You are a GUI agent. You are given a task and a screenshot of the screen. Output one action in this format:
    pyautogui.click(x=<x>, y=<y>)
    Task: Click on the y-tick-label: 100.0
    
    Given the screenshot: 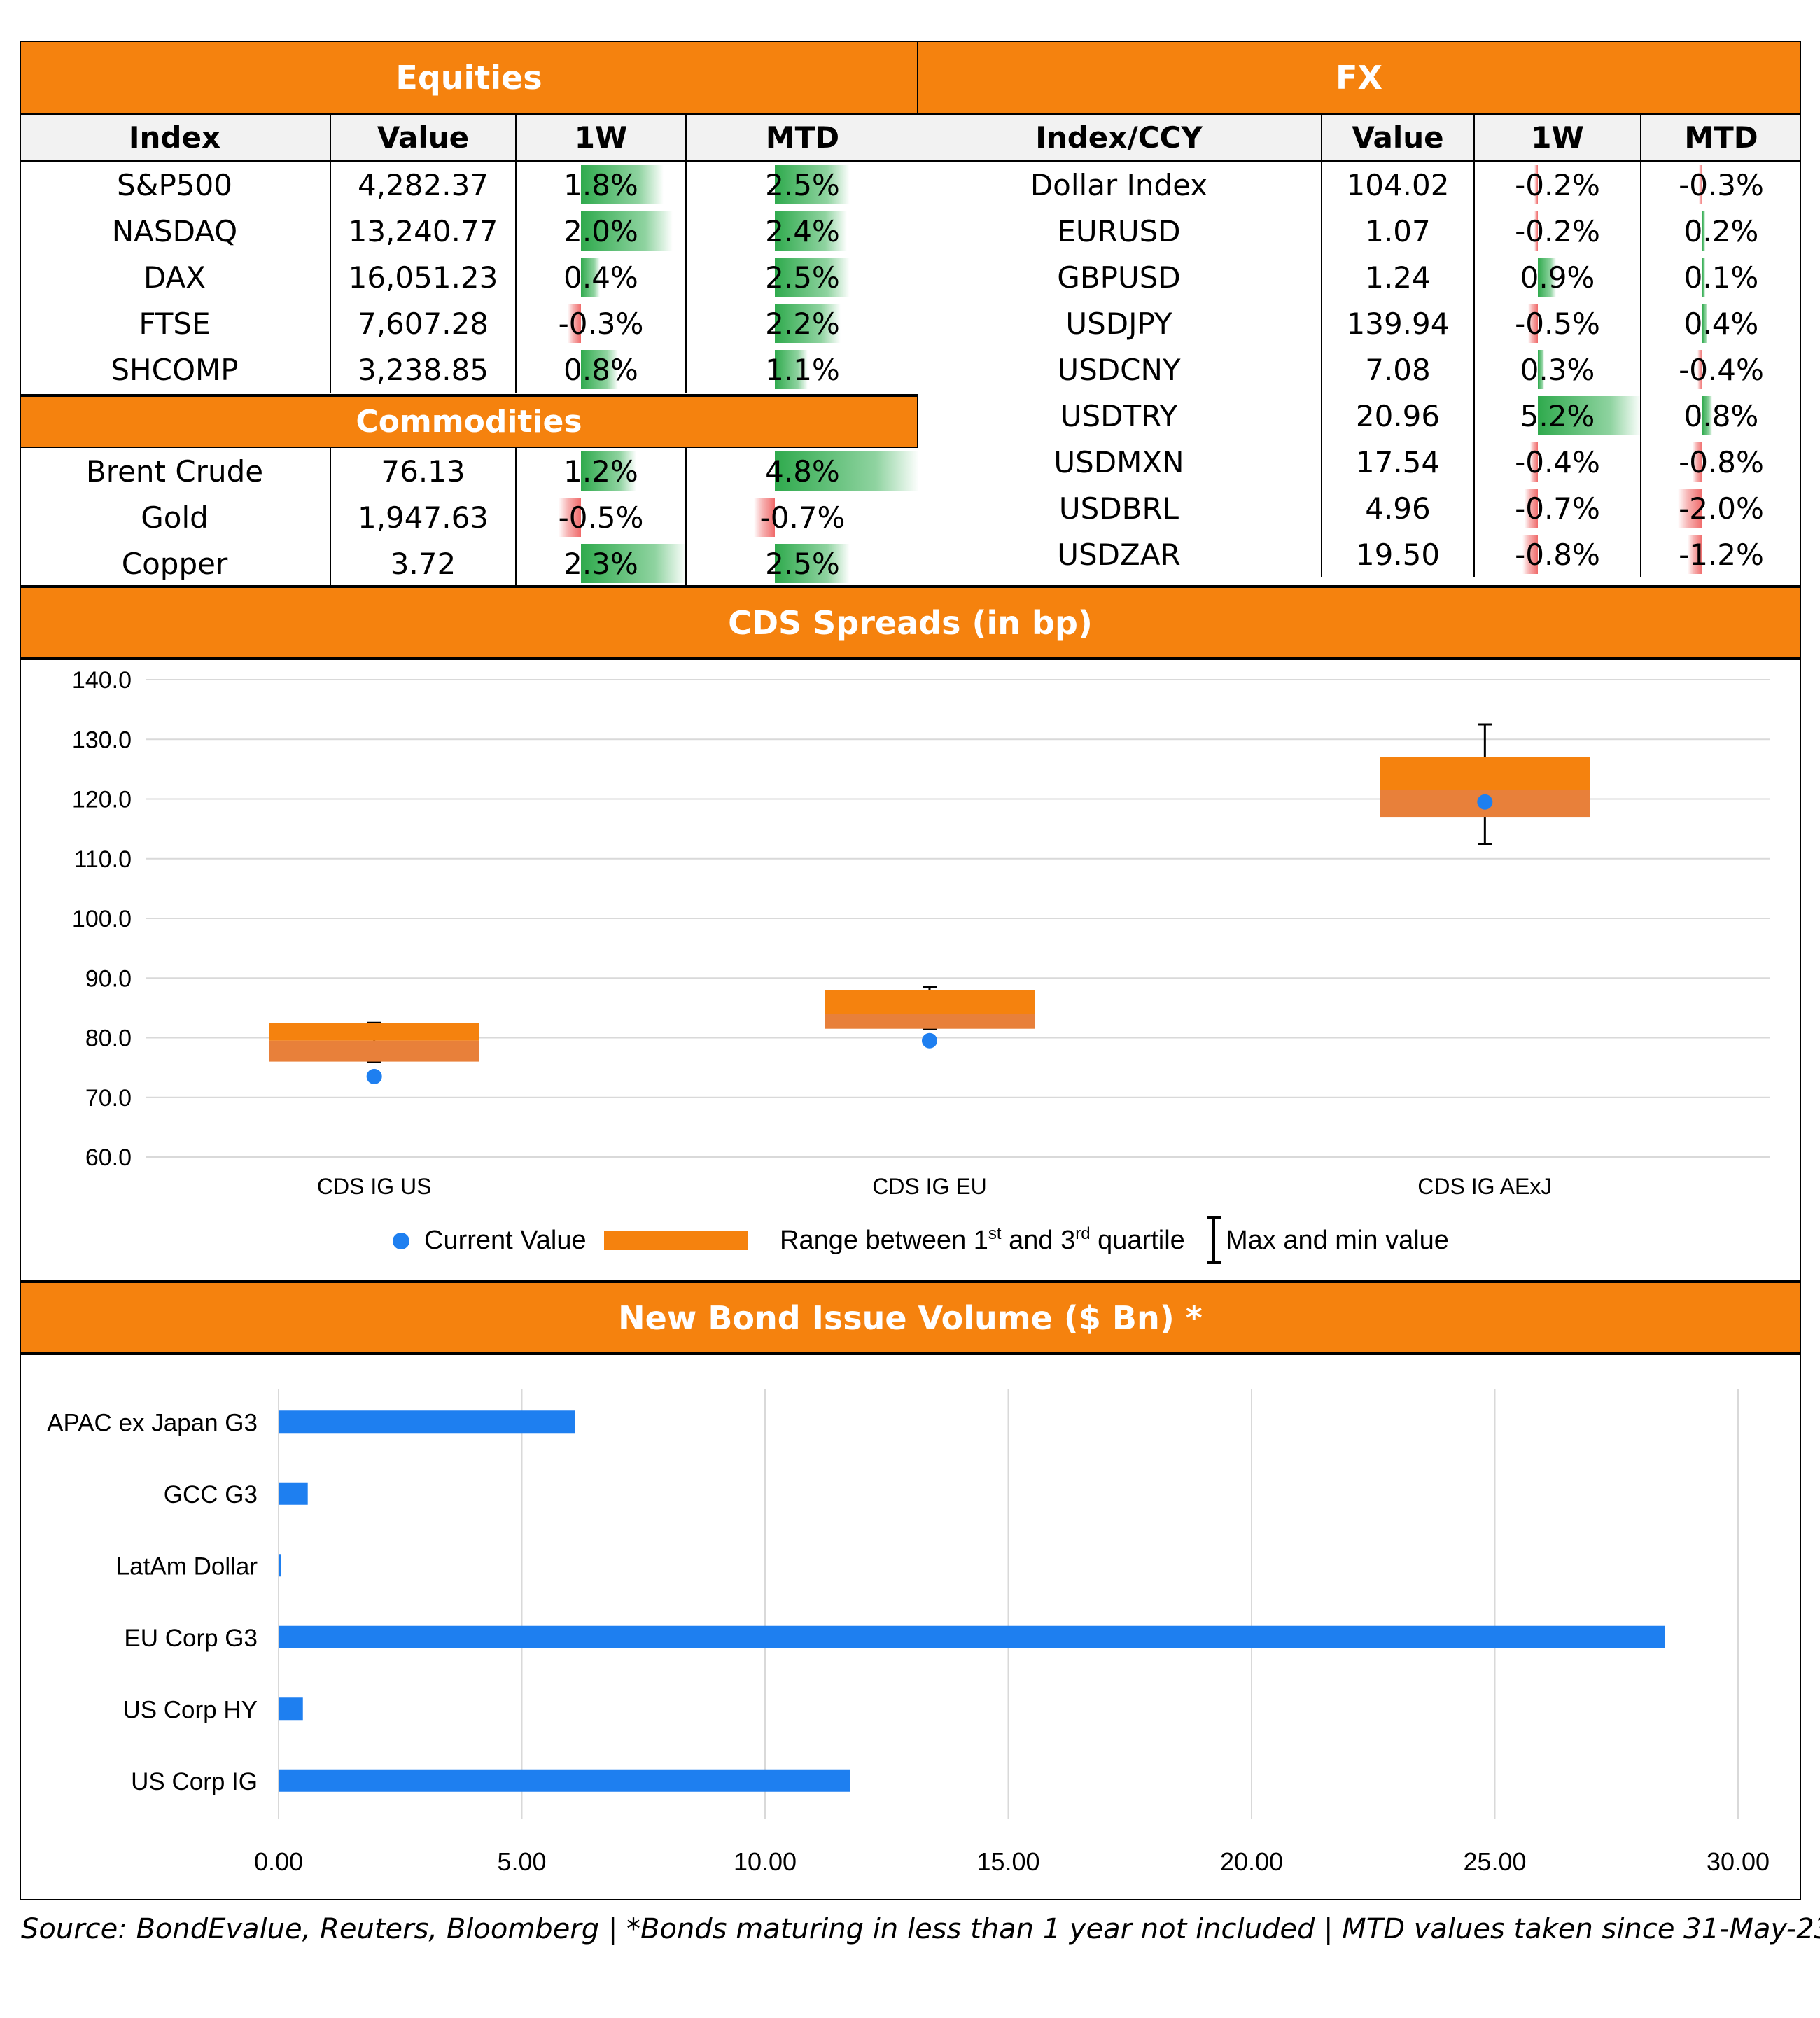 What is the action you would take?
    pyautogui.click(x=102, y=919)
    